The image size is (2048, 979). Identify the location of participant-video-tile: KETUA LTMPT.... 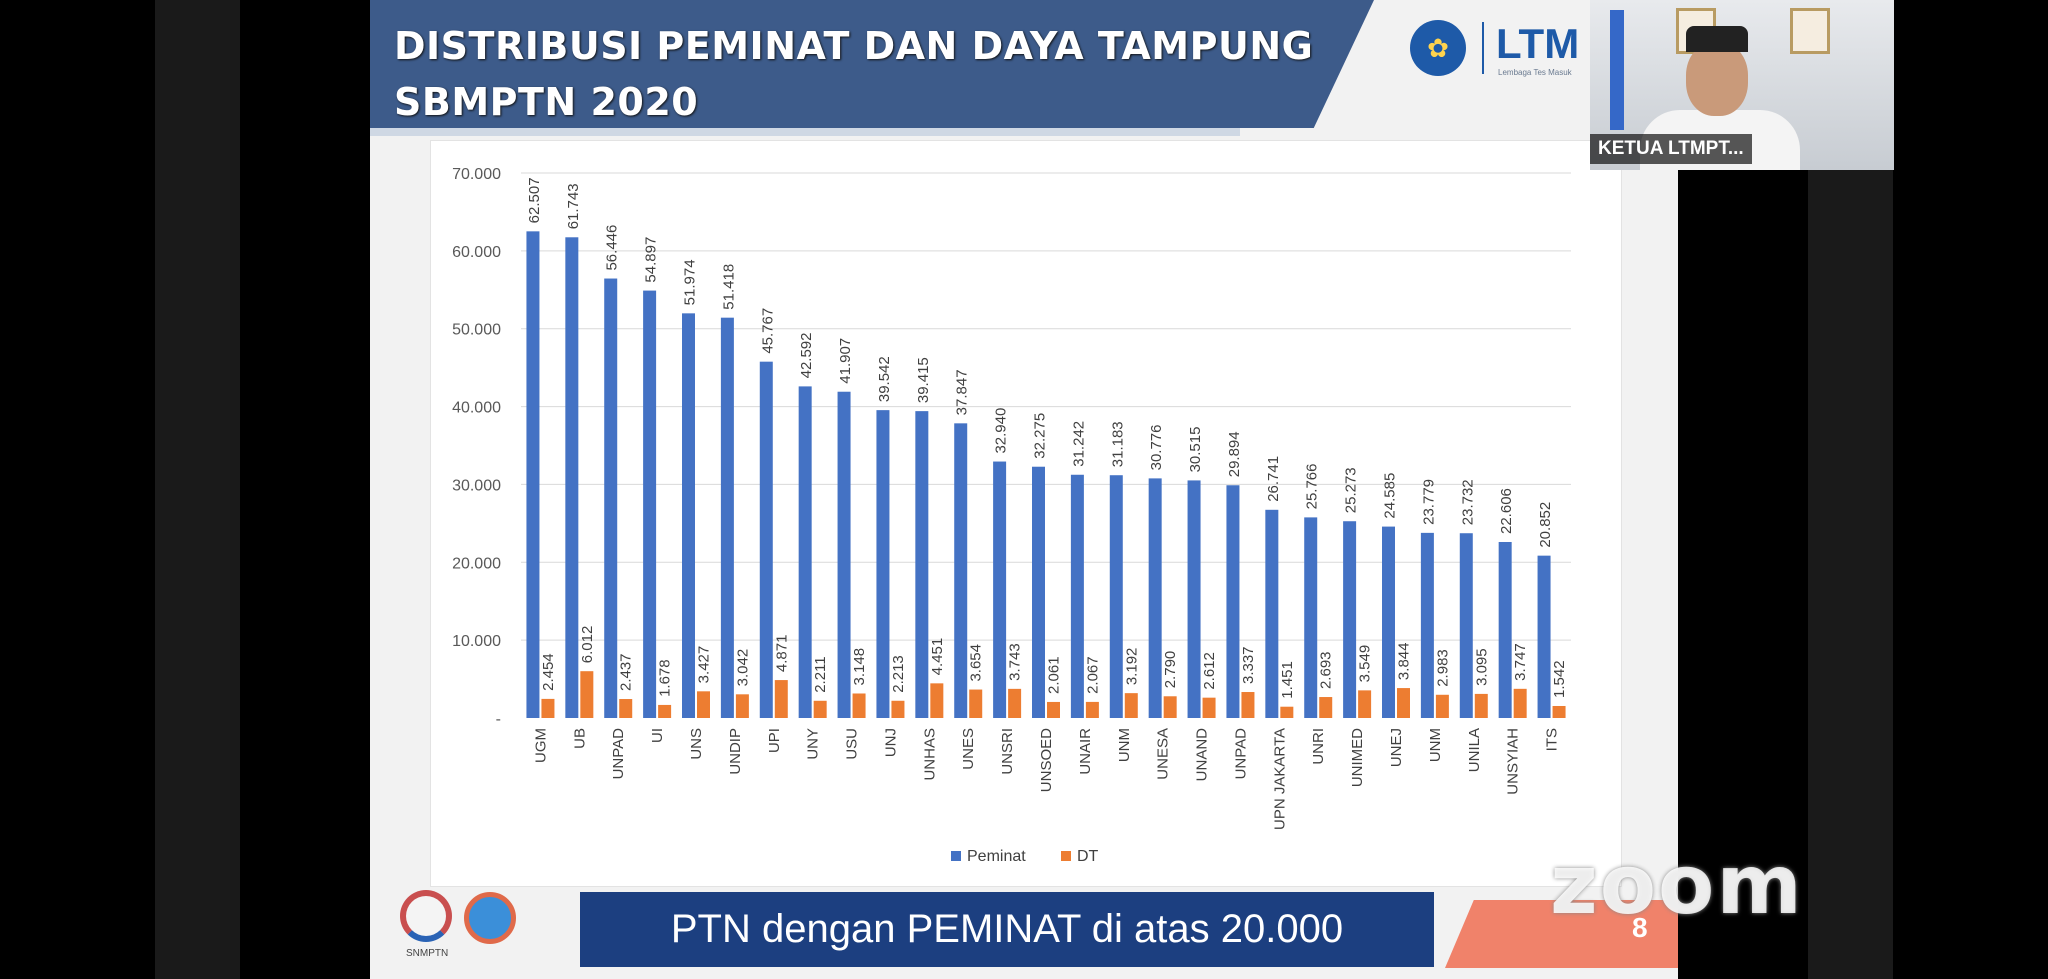
(1742, 85).